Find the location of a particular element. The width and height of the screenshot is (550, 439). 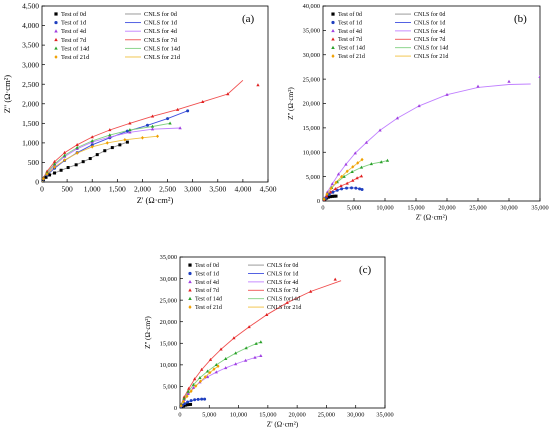

x-tick-label: 10,000 is located at coordinates (384, 207).